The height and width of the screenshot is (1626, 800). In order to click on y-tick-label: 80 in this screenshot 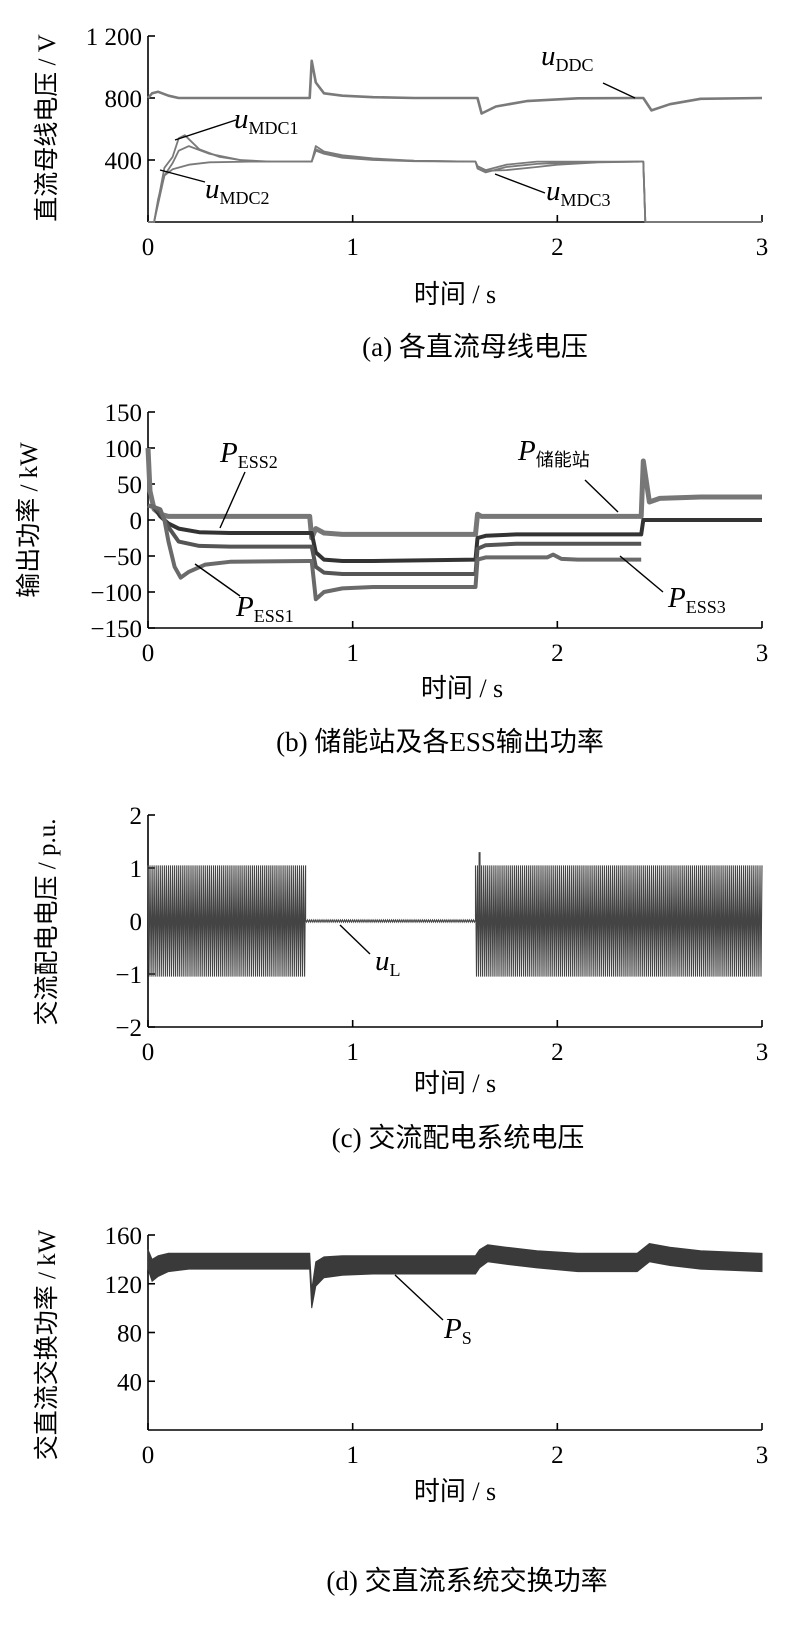, I will do `click(129, 1334)`.